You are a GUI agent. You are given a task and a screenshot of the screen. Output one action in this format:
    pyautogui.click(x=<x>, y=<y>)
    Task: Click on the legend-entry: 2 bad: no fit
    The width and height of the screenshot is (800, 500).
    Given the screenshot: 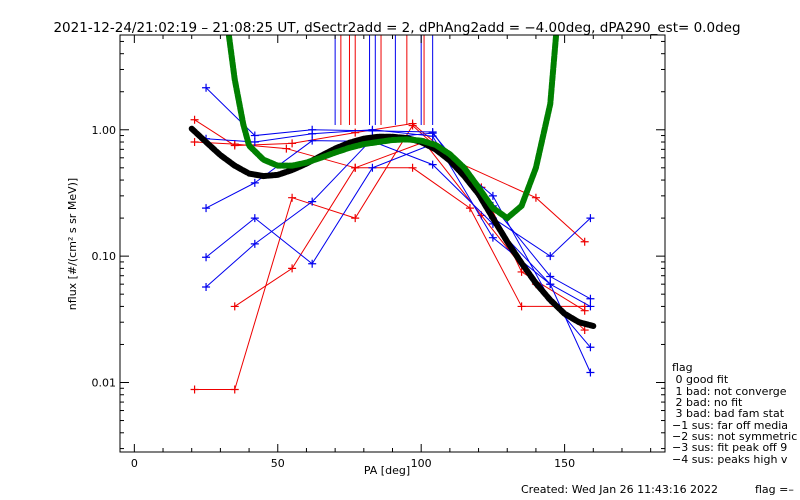 What is the action you would take?
    pyautogui.click(x=707, y=402)
    